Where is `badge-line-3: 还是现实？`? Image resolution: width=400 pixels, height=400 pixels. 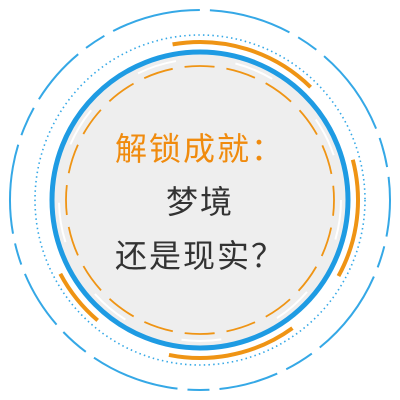 badge-line-3: 还是现实？ is located at coordinates (200, 256).